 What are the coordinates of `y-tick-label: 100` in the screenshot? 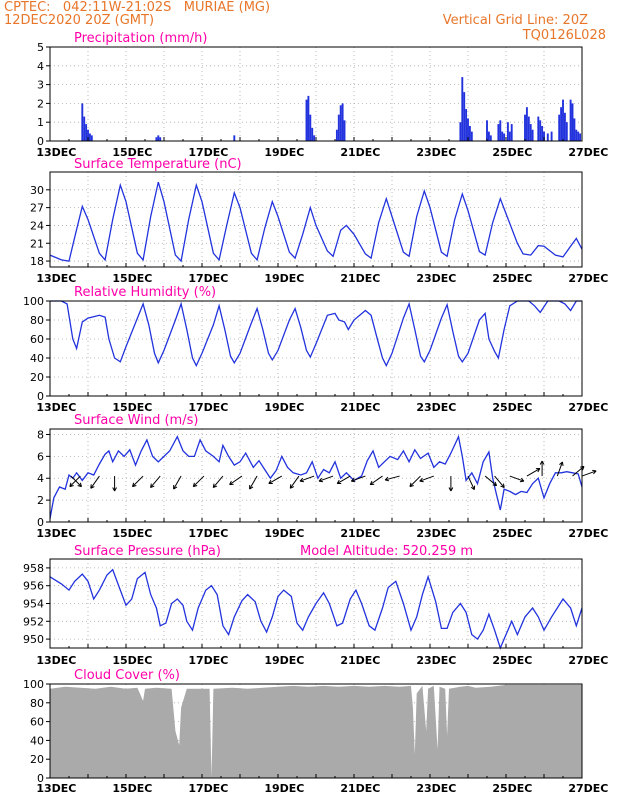 It's located at (33, 301).